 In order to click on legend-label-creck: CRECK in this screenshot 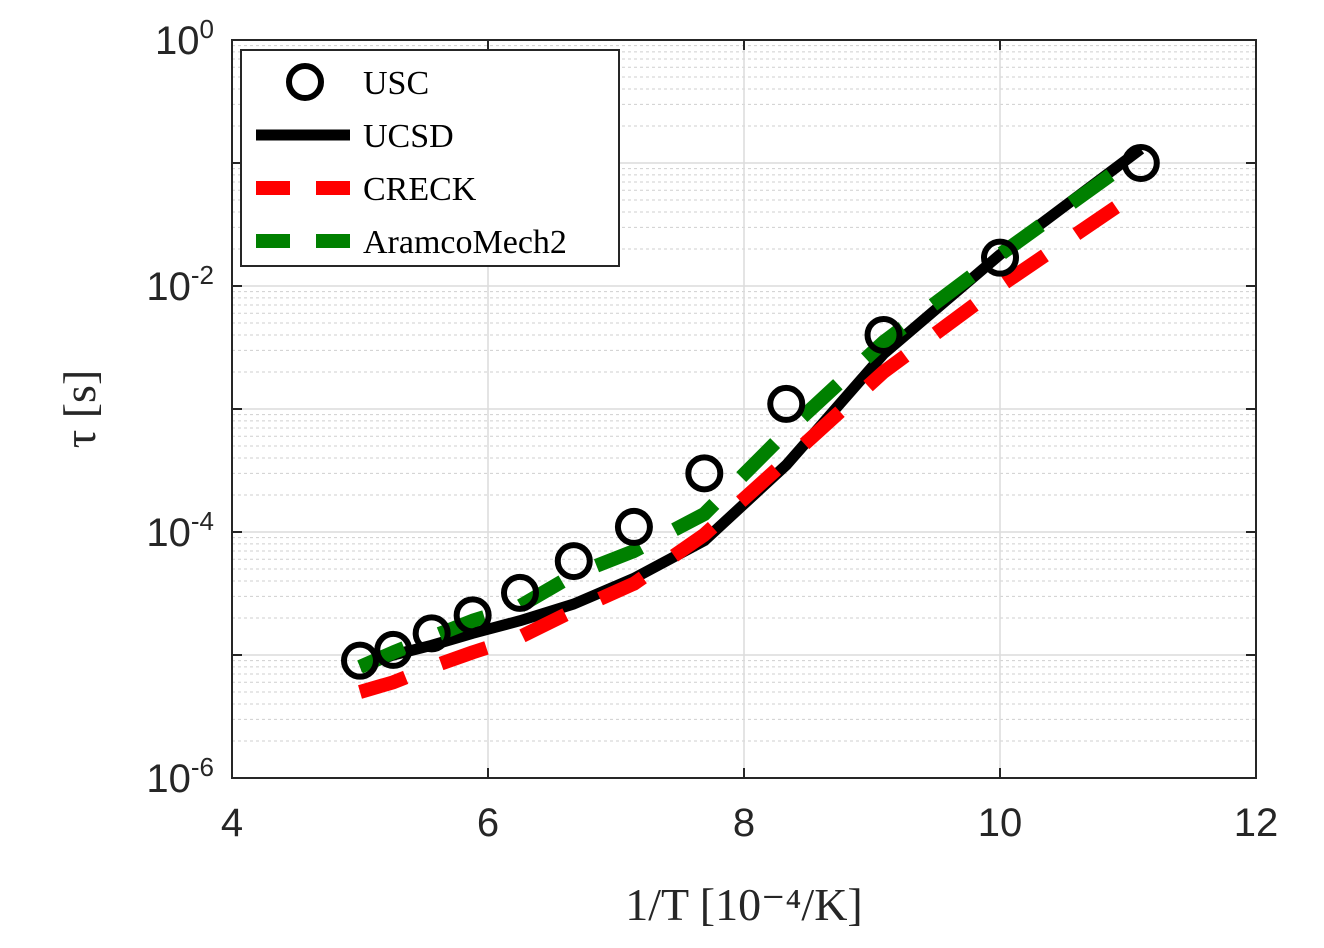, I will do `click(420, 189)`.